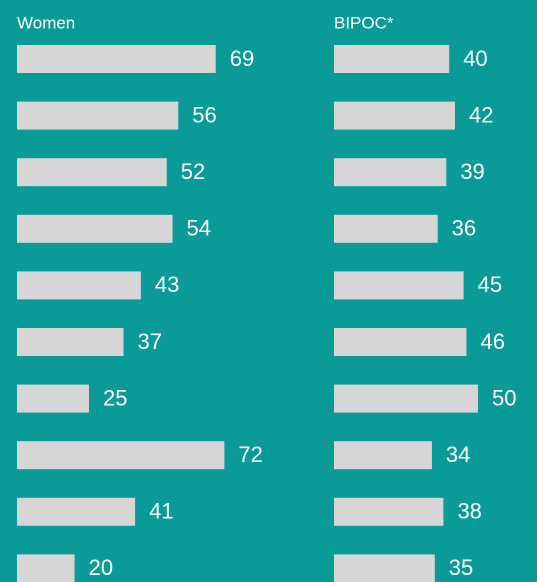 The image size is (537, 582). What do you see at coordinates (101, 567) in the screenshot?
I see `value-label: 20` at bounding box center [101, 567].